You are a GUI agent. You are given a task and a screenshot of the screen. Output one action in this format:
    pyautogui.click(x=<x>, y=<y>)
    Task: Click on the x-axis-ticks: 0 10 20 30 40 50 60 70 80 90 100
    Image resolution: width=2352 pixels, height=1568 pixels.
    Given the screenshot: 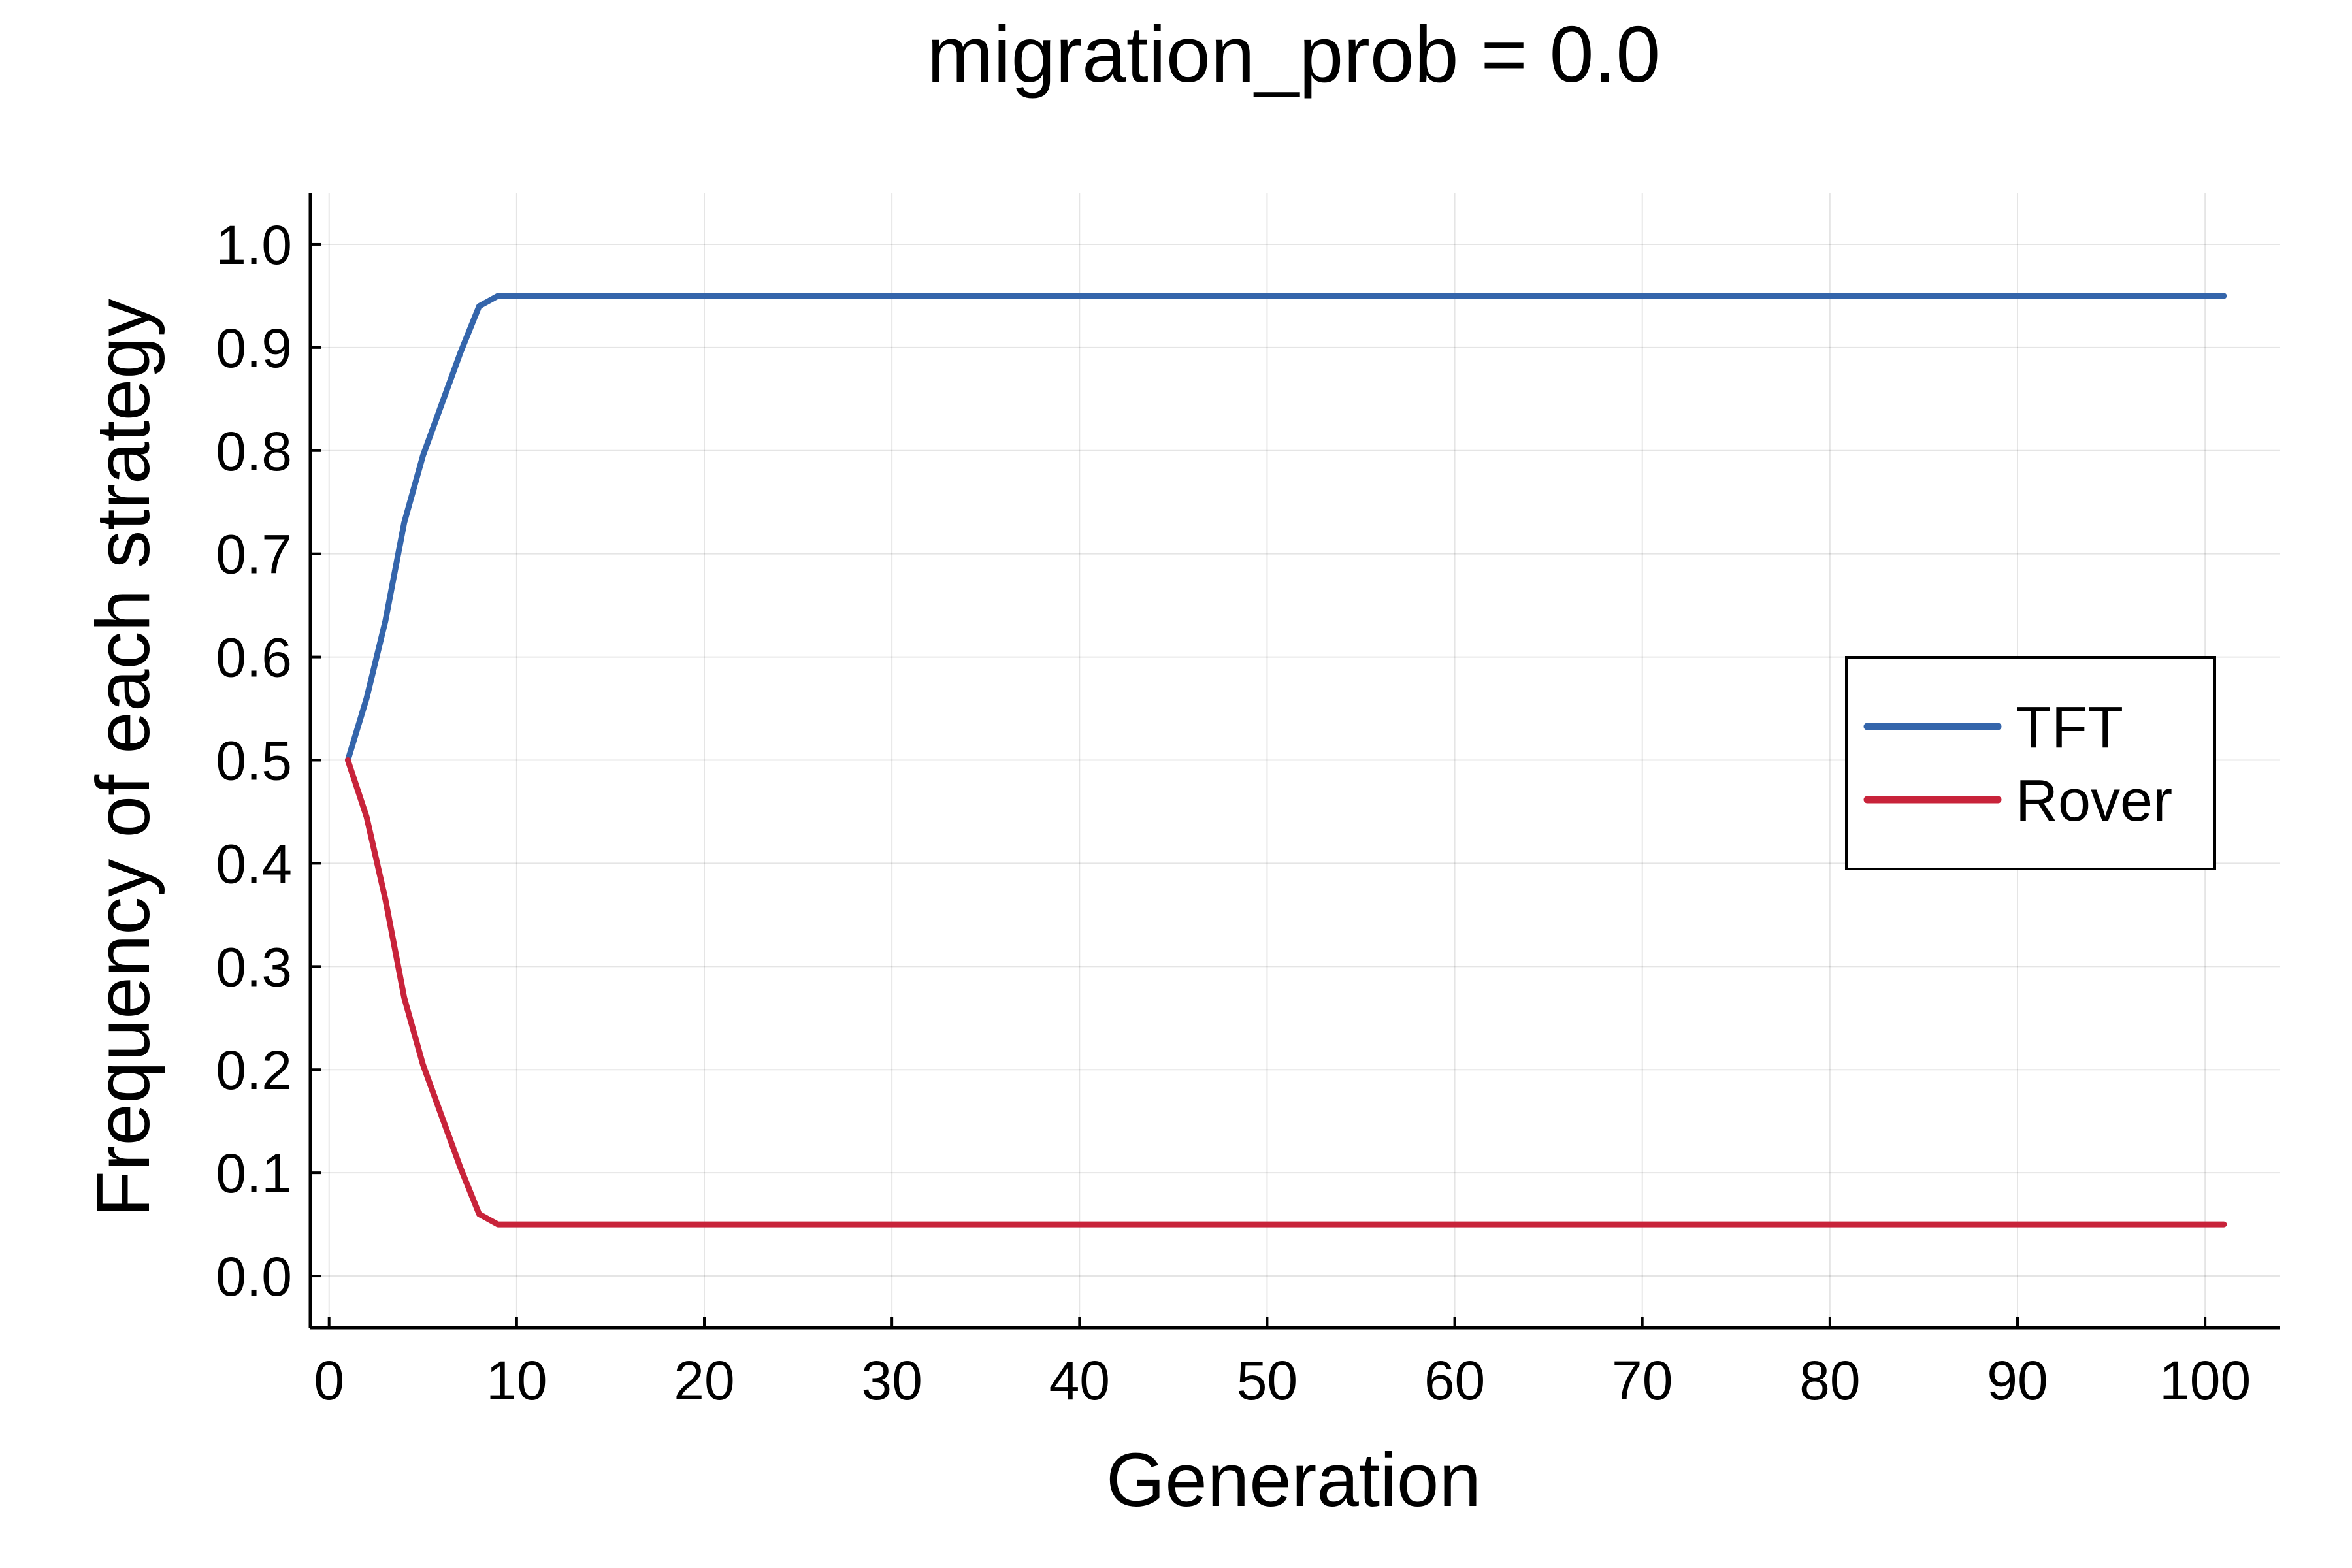 What is the action you would take?
    pyautogui.click(x=1282, y=1364)
    